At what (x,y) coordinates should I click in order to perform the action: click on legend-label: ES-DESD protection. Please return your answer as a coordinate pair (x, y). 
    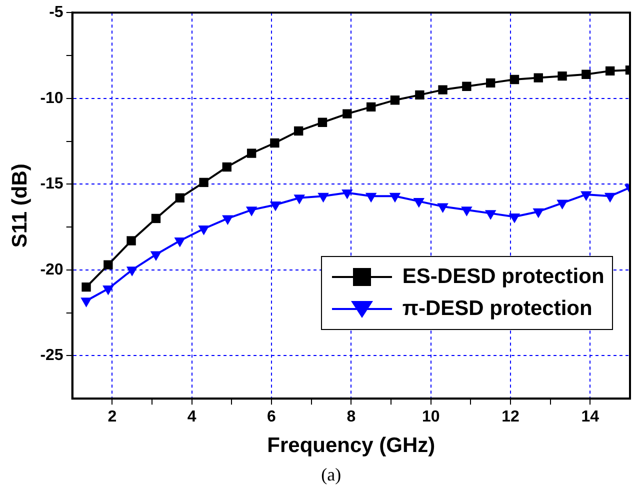
    Looking at the image, I should click on (503, 276).